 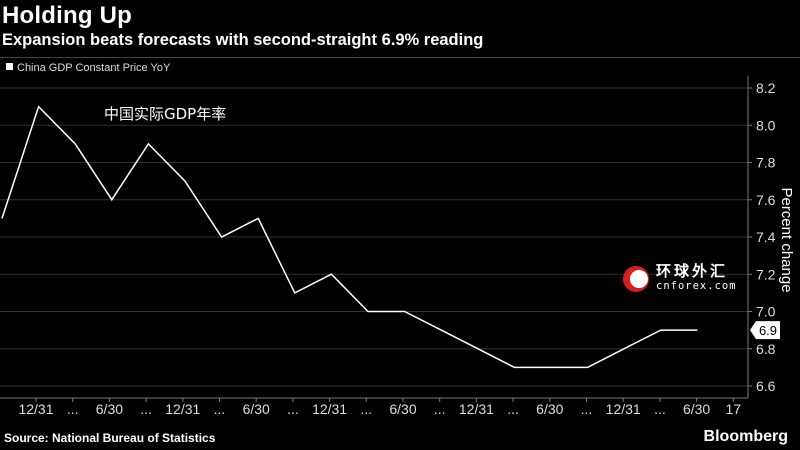 What do you see at coordinates (766, 200) in the screenshot?
I see `y-tick-label: 7.6` at bounding box center [766, 200].